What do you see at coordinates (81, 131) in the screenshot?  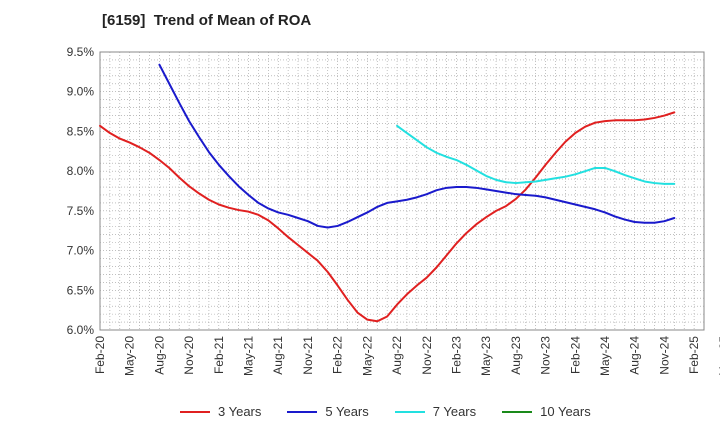 I see `y-tick-label: 8.5%` at bounding box center [81, 131].